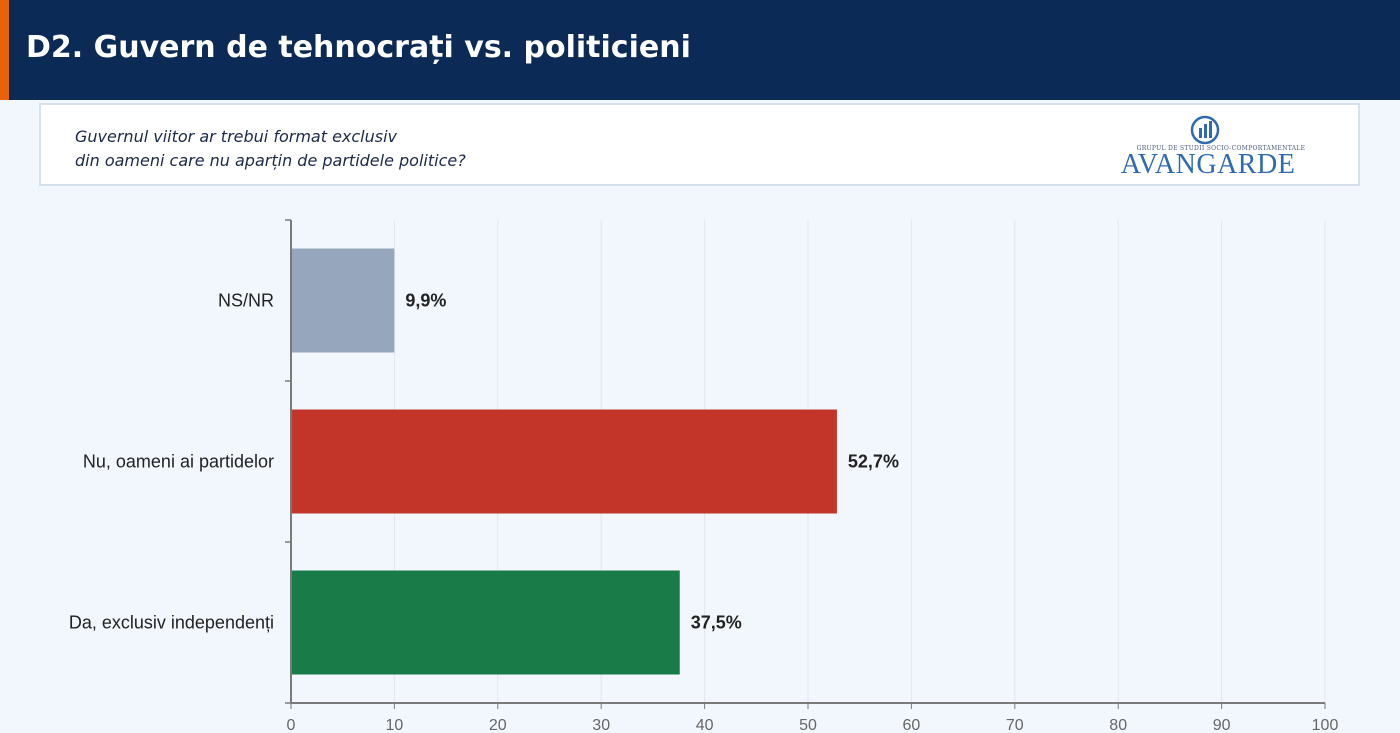 The width and height of the screenshot is (1400, 733). I want to click on page-title: D2. Guvern de tehnocrați vs. politicieni, so click(358, 47).